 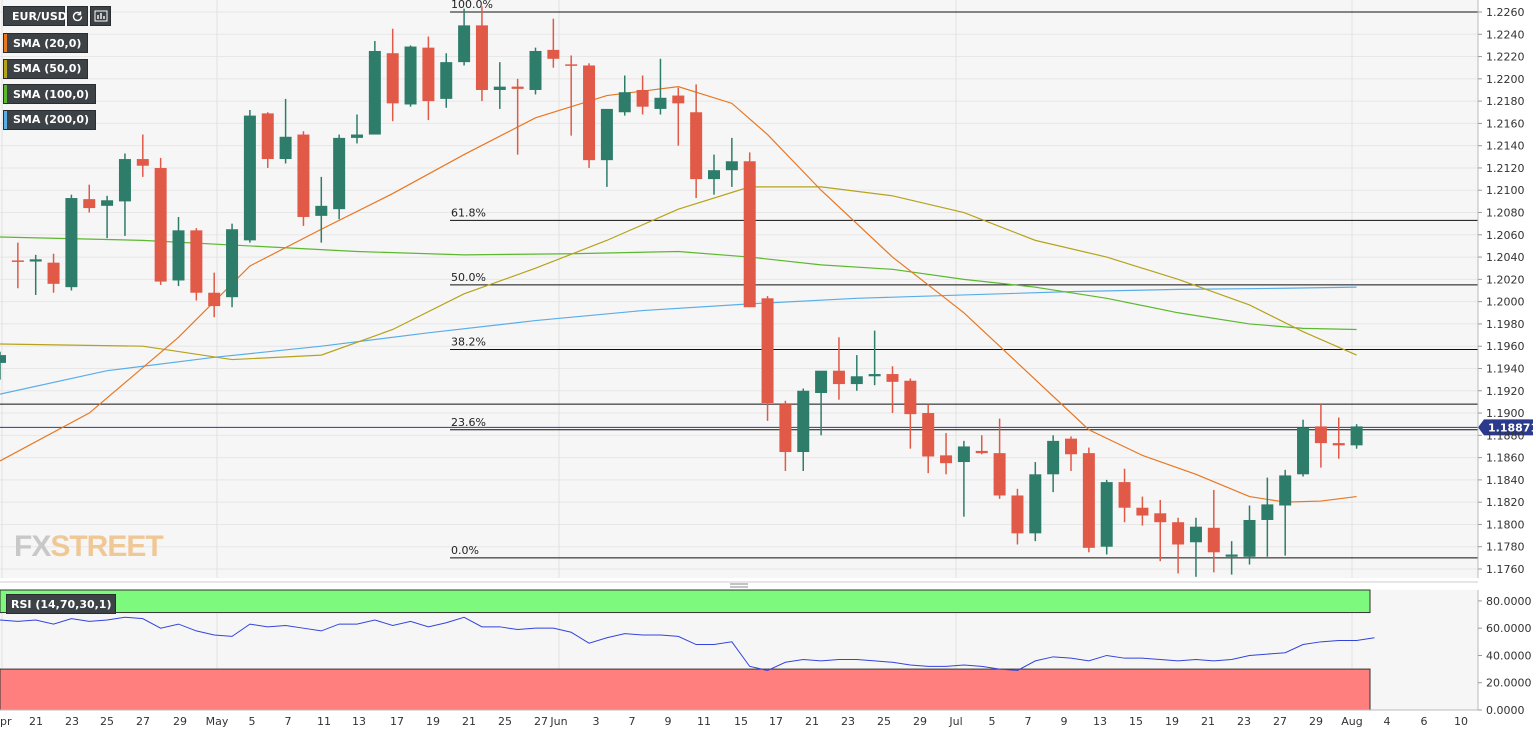 I want to click on price-tick-label: 1.1860, so click(x=1505, y=458).